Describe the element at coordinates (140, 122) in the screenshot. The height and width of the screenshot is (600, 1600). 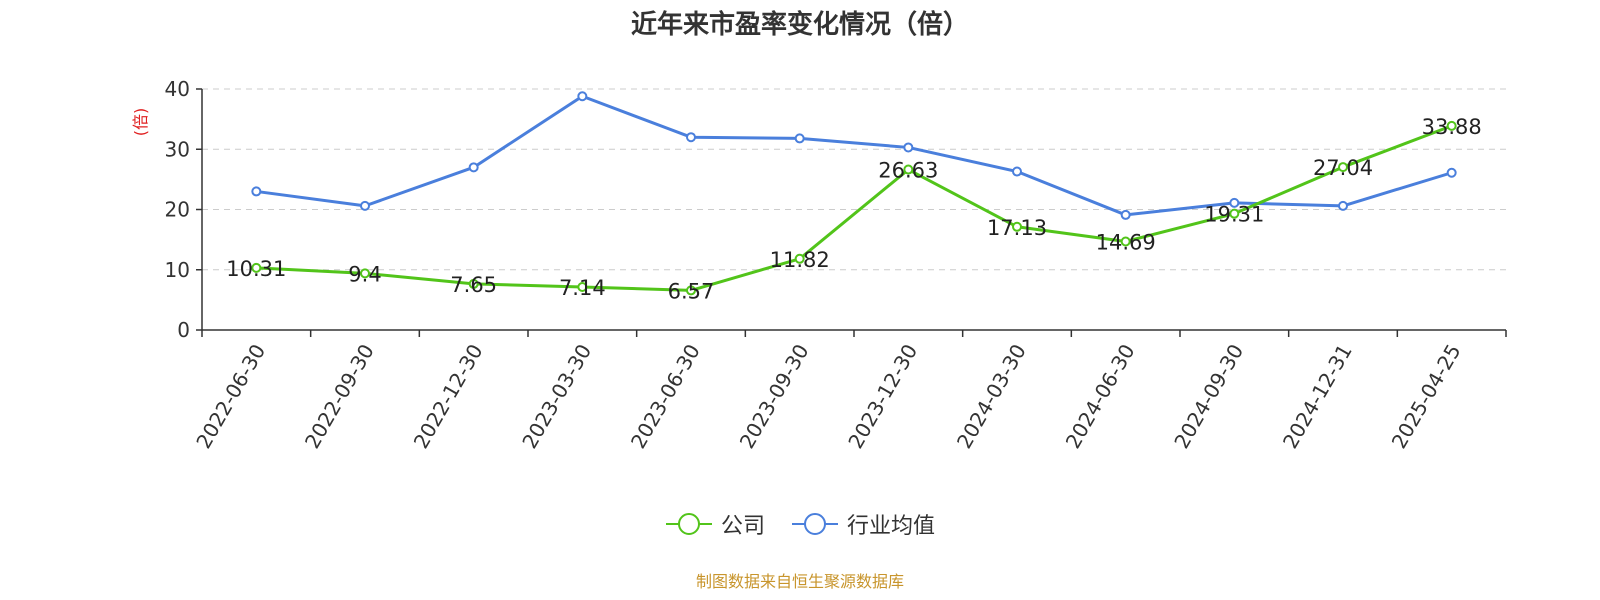
I see `y-axis-label: (倍)` at that location.